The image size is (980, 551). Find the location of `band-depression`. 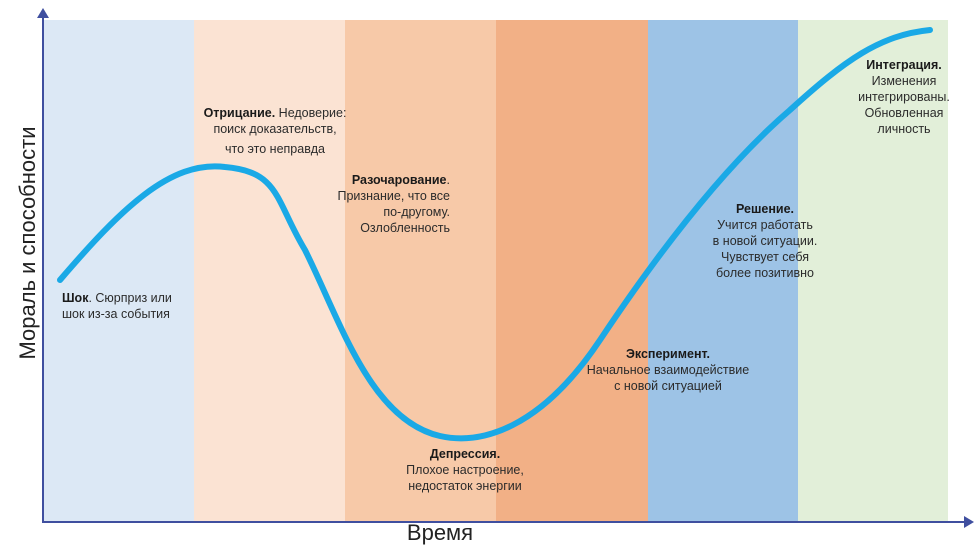

band-depression is located at coordinates (572, 271).